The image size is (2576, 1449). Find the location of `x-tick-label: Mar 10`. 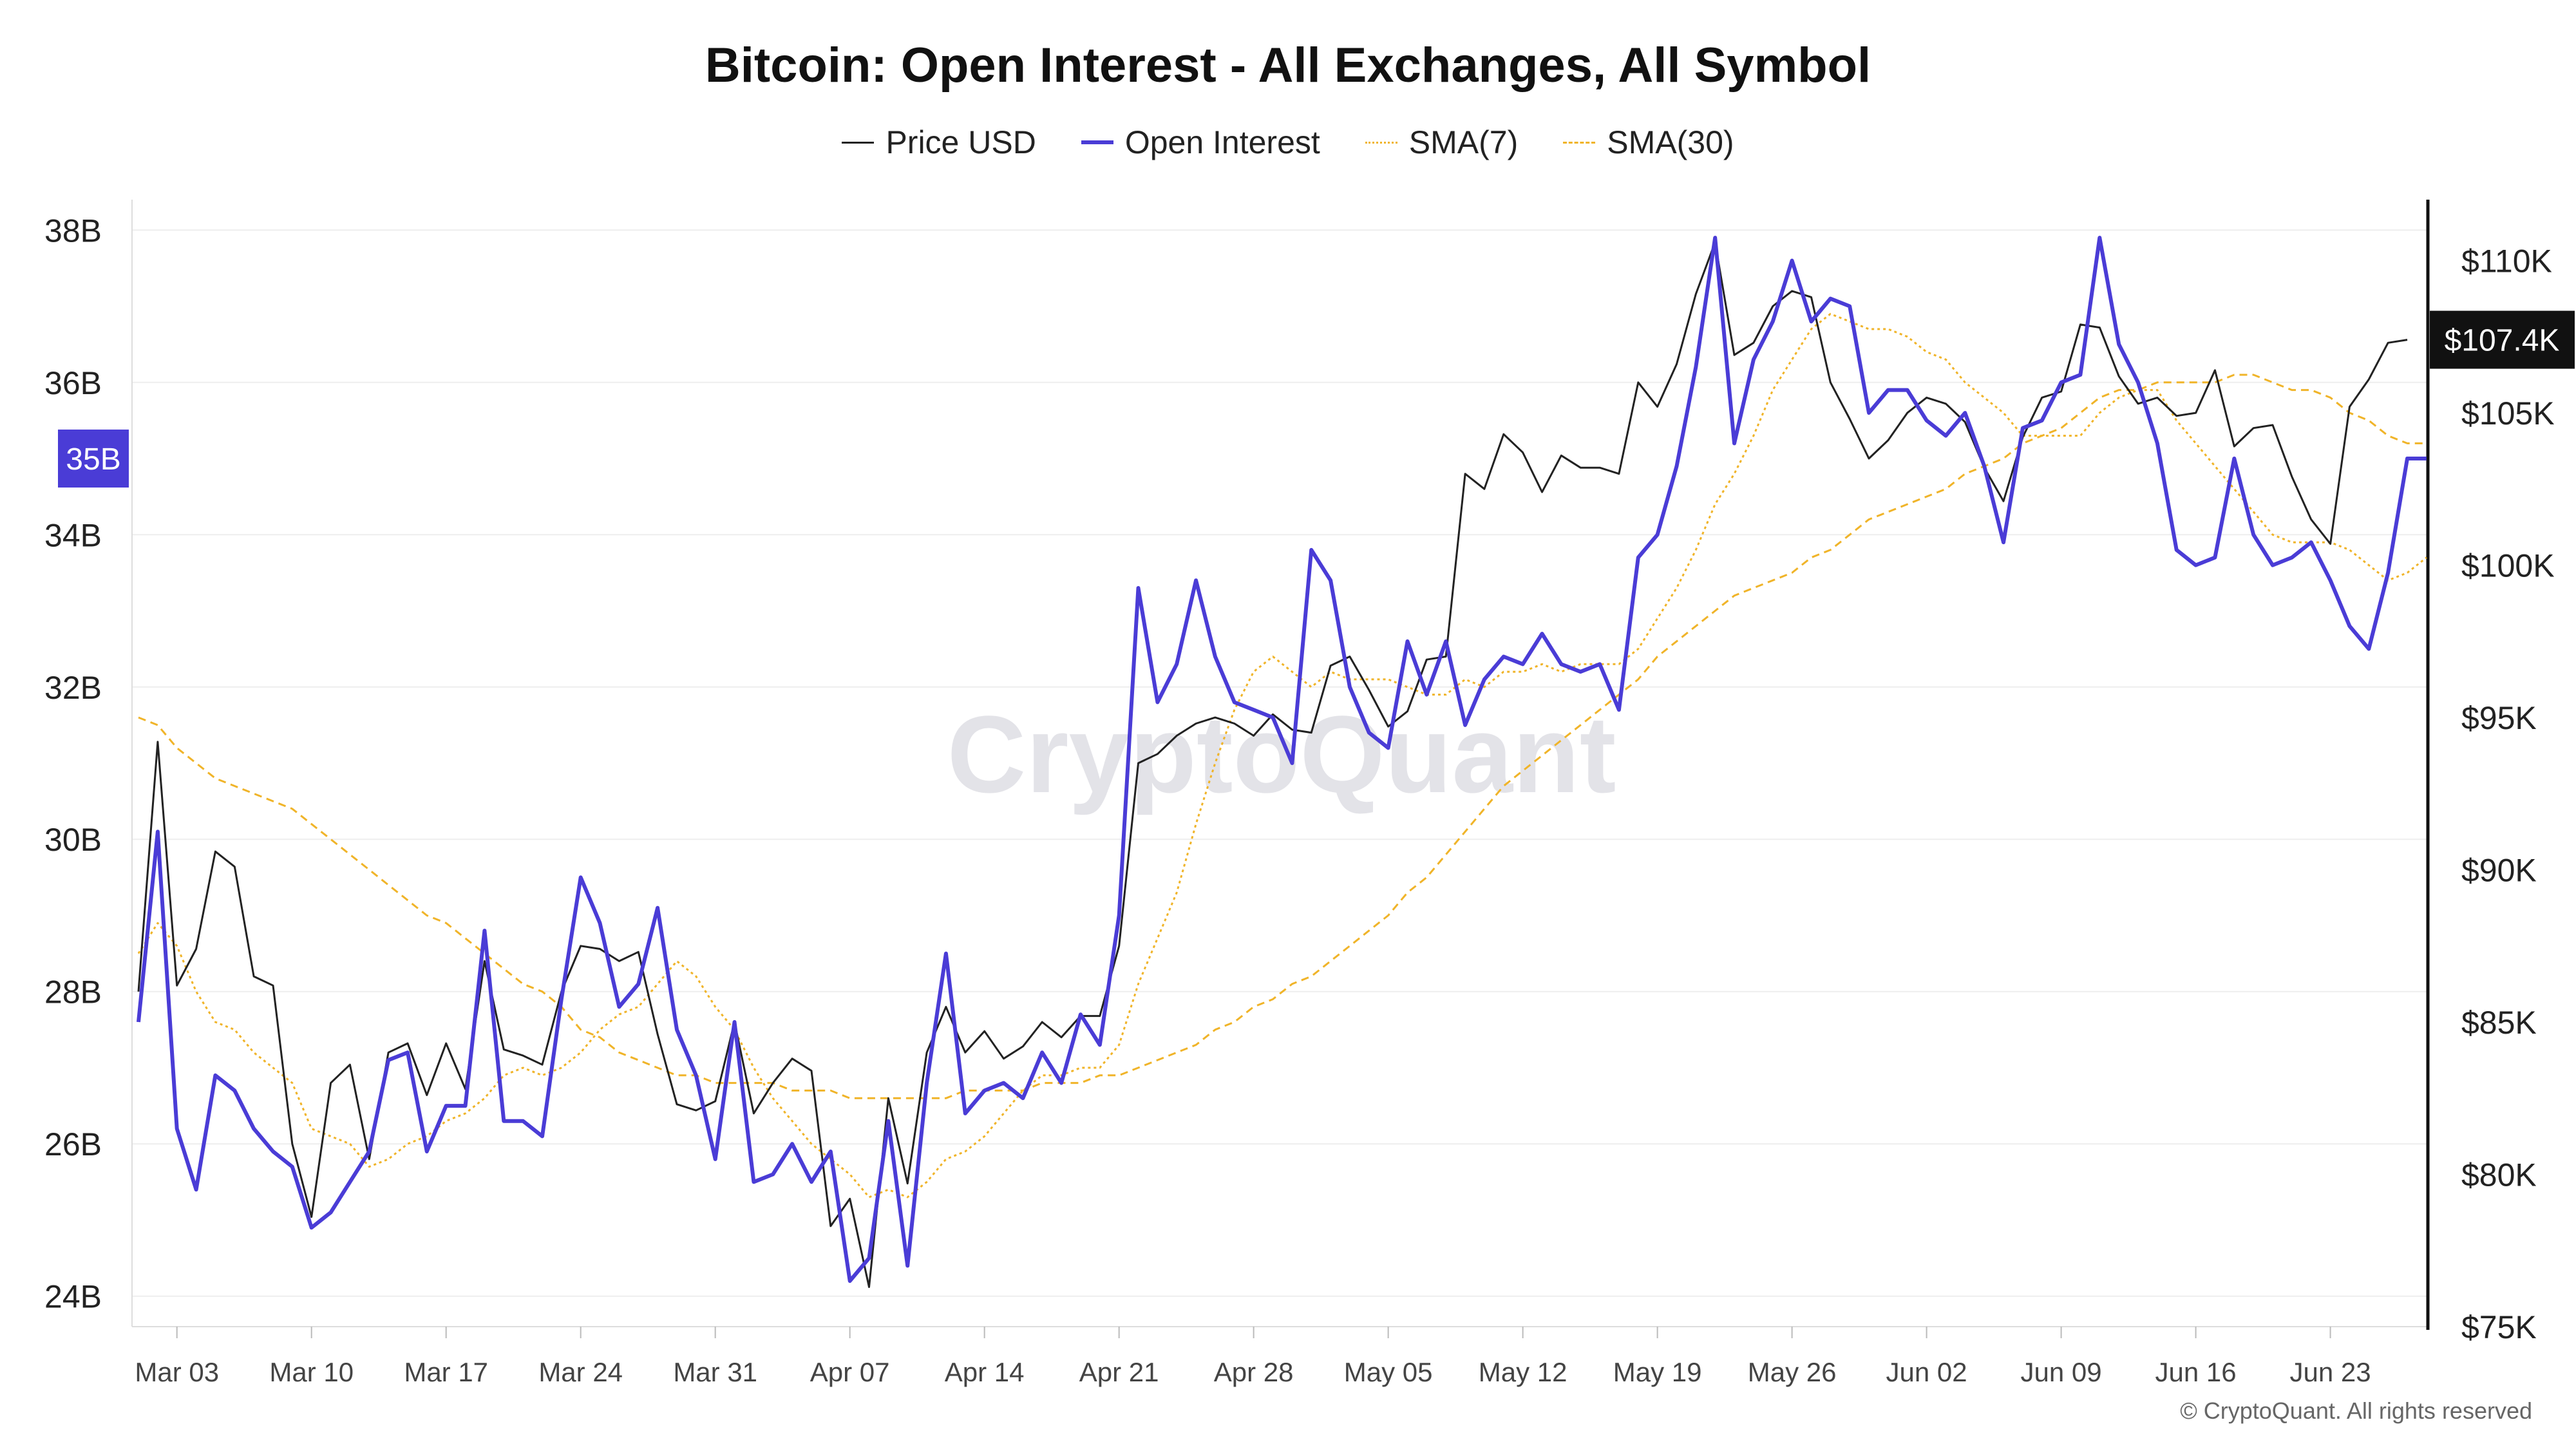

x-tick-label: Mar 10 is located at coordinates (311, 1372).